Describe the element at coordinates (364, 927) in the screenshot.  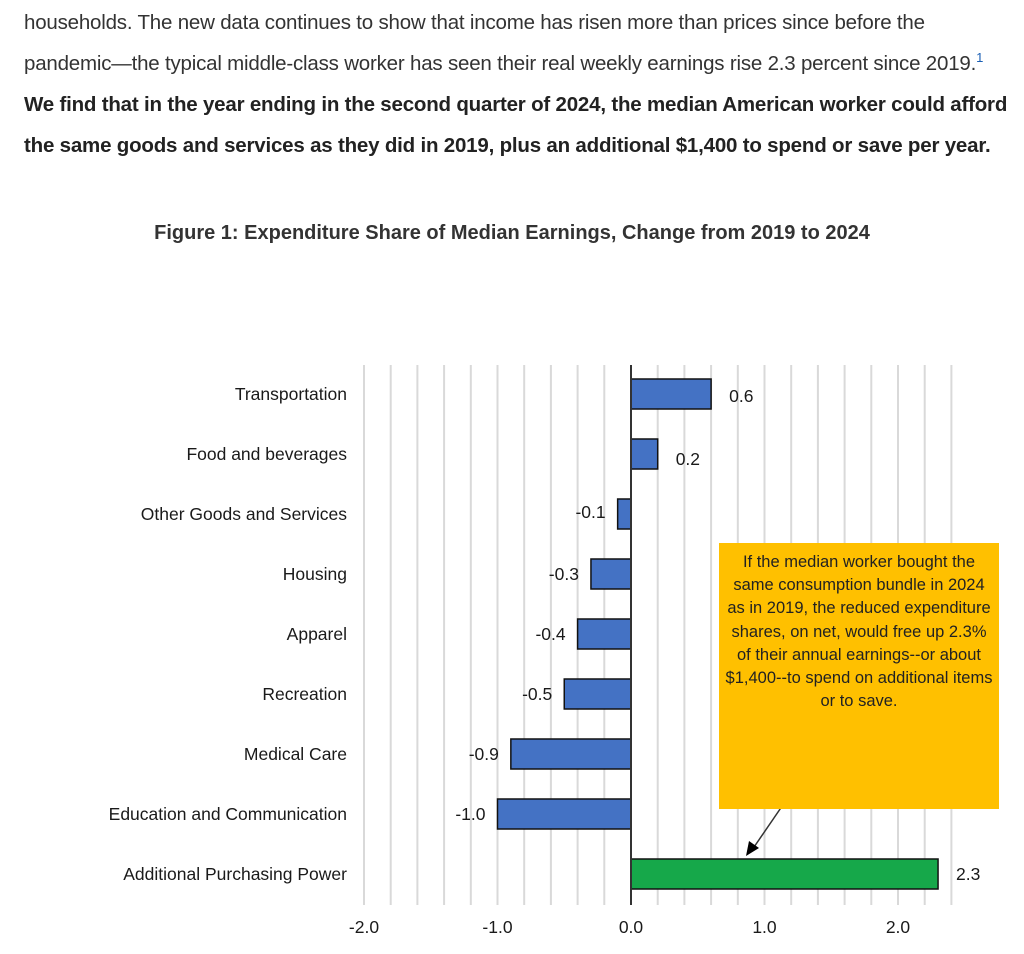
I see `x-tick-label: -2.0` at that location.